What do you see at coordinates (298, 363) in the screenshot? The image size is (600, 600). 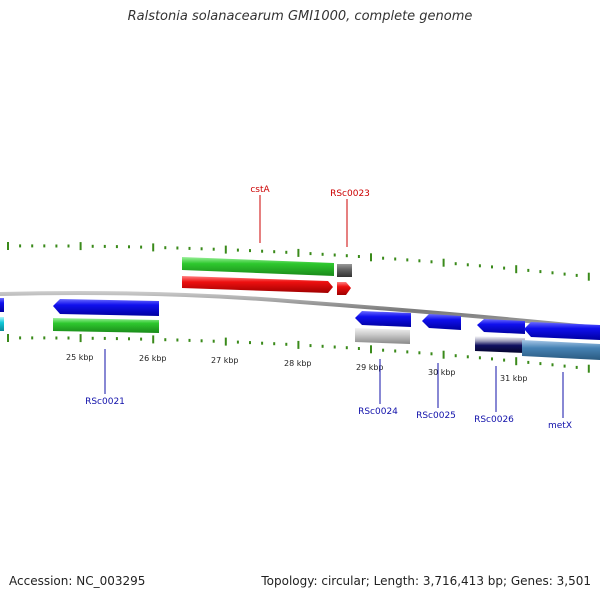 I see `scale-label-28kbp: 28 kbp` at bounding box center [298, 363].